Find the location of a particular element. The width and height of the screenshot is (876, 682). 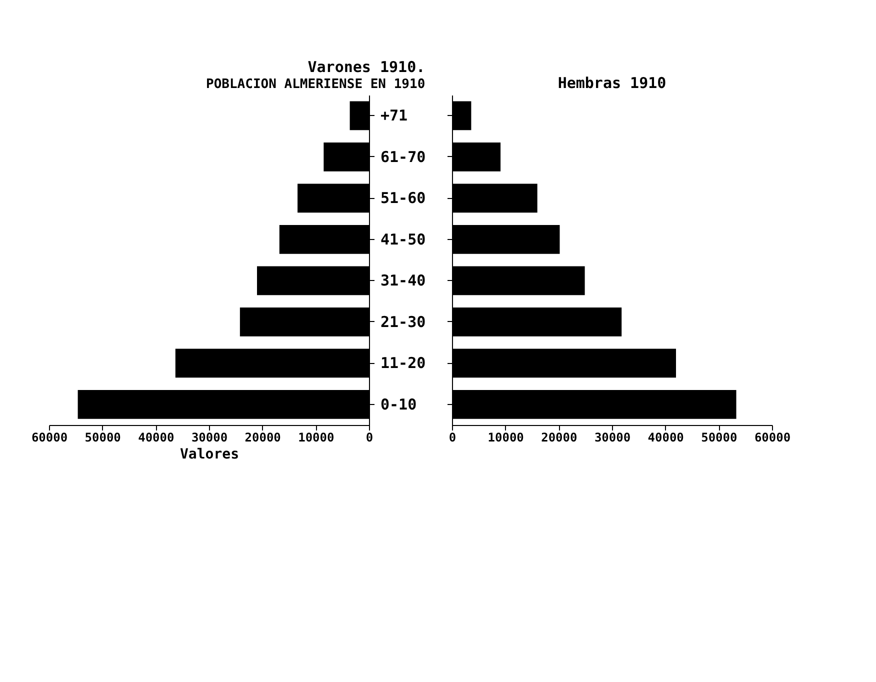

y-tick-label: 31-40 is located at coordinates (403, 281).